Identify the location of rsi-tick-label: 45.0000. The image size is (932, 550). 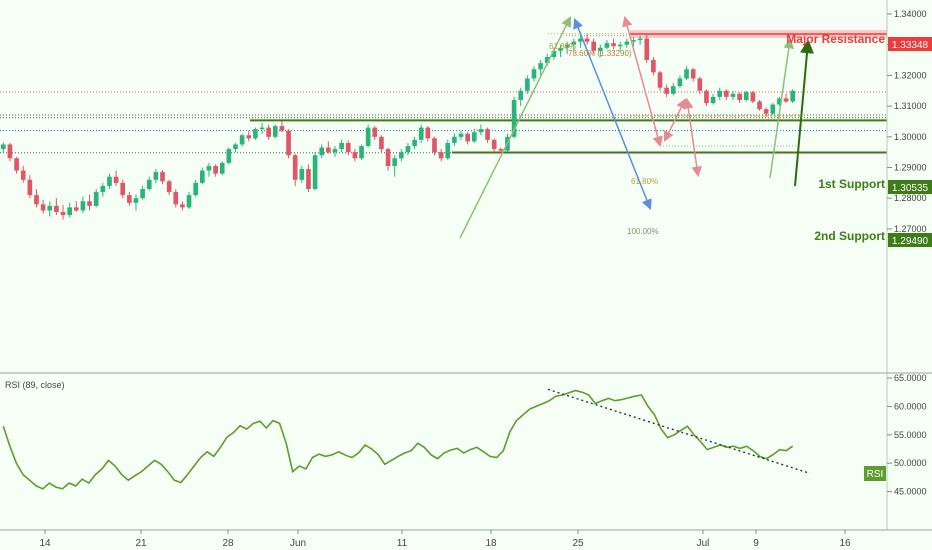
(910, 492).